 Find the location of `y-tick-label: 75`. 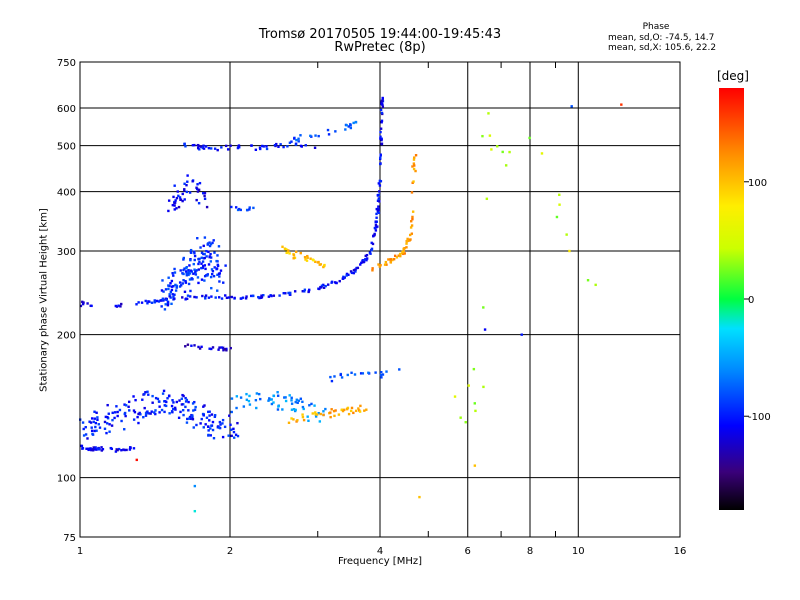

y-tick-label: 75 is located at coordinates (69, 538).